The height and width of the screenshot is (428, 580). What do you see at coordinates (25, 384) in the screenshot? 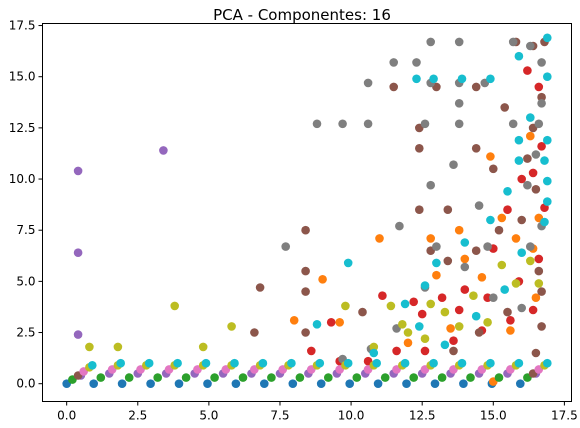
I see `y-tick-label: 0.0` at bounding box center [25, 384].